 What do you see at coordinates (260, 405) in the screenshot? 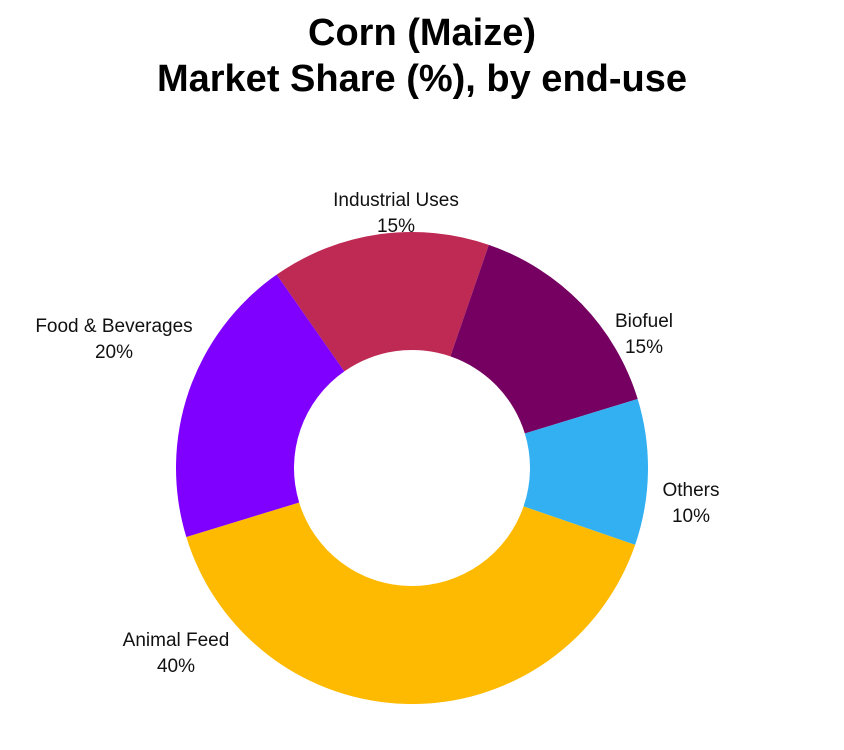
I see `slice-food-beverages` at bounding box center [260, 405].